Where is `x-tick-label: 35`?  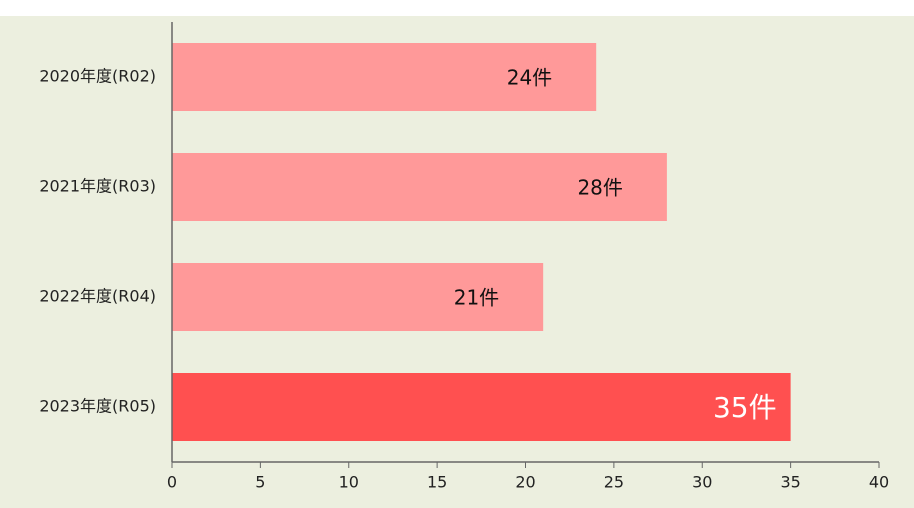 x-tick-label: 35 is located at coordinates (790, 482).